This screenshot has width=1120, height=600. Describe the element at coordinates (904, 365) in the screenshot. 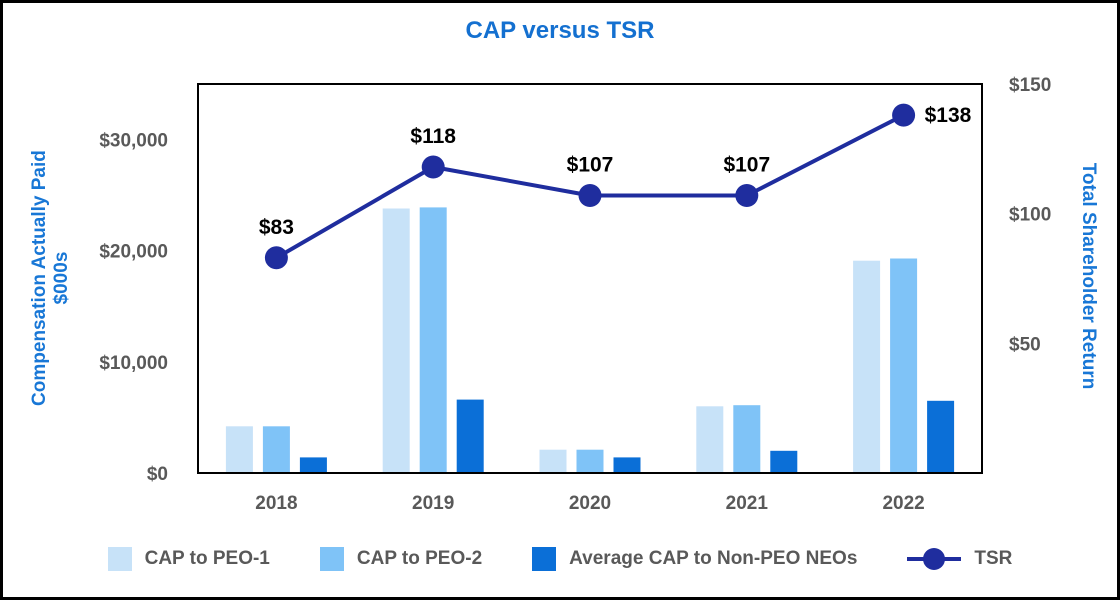

I see `bar-cap-to-peo-2-2022` at that location.